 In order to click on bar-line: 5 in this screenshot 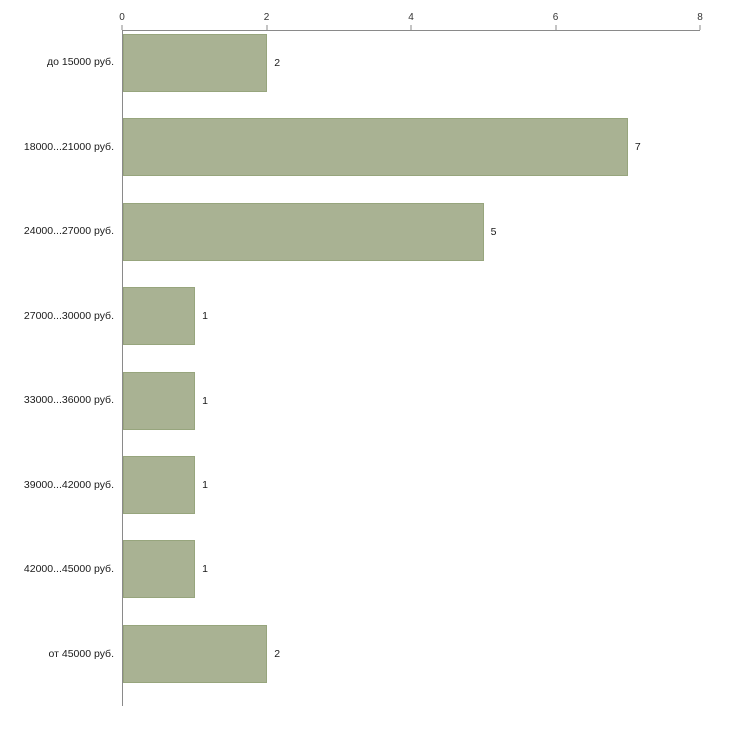, I will do `click(411, 231)`.